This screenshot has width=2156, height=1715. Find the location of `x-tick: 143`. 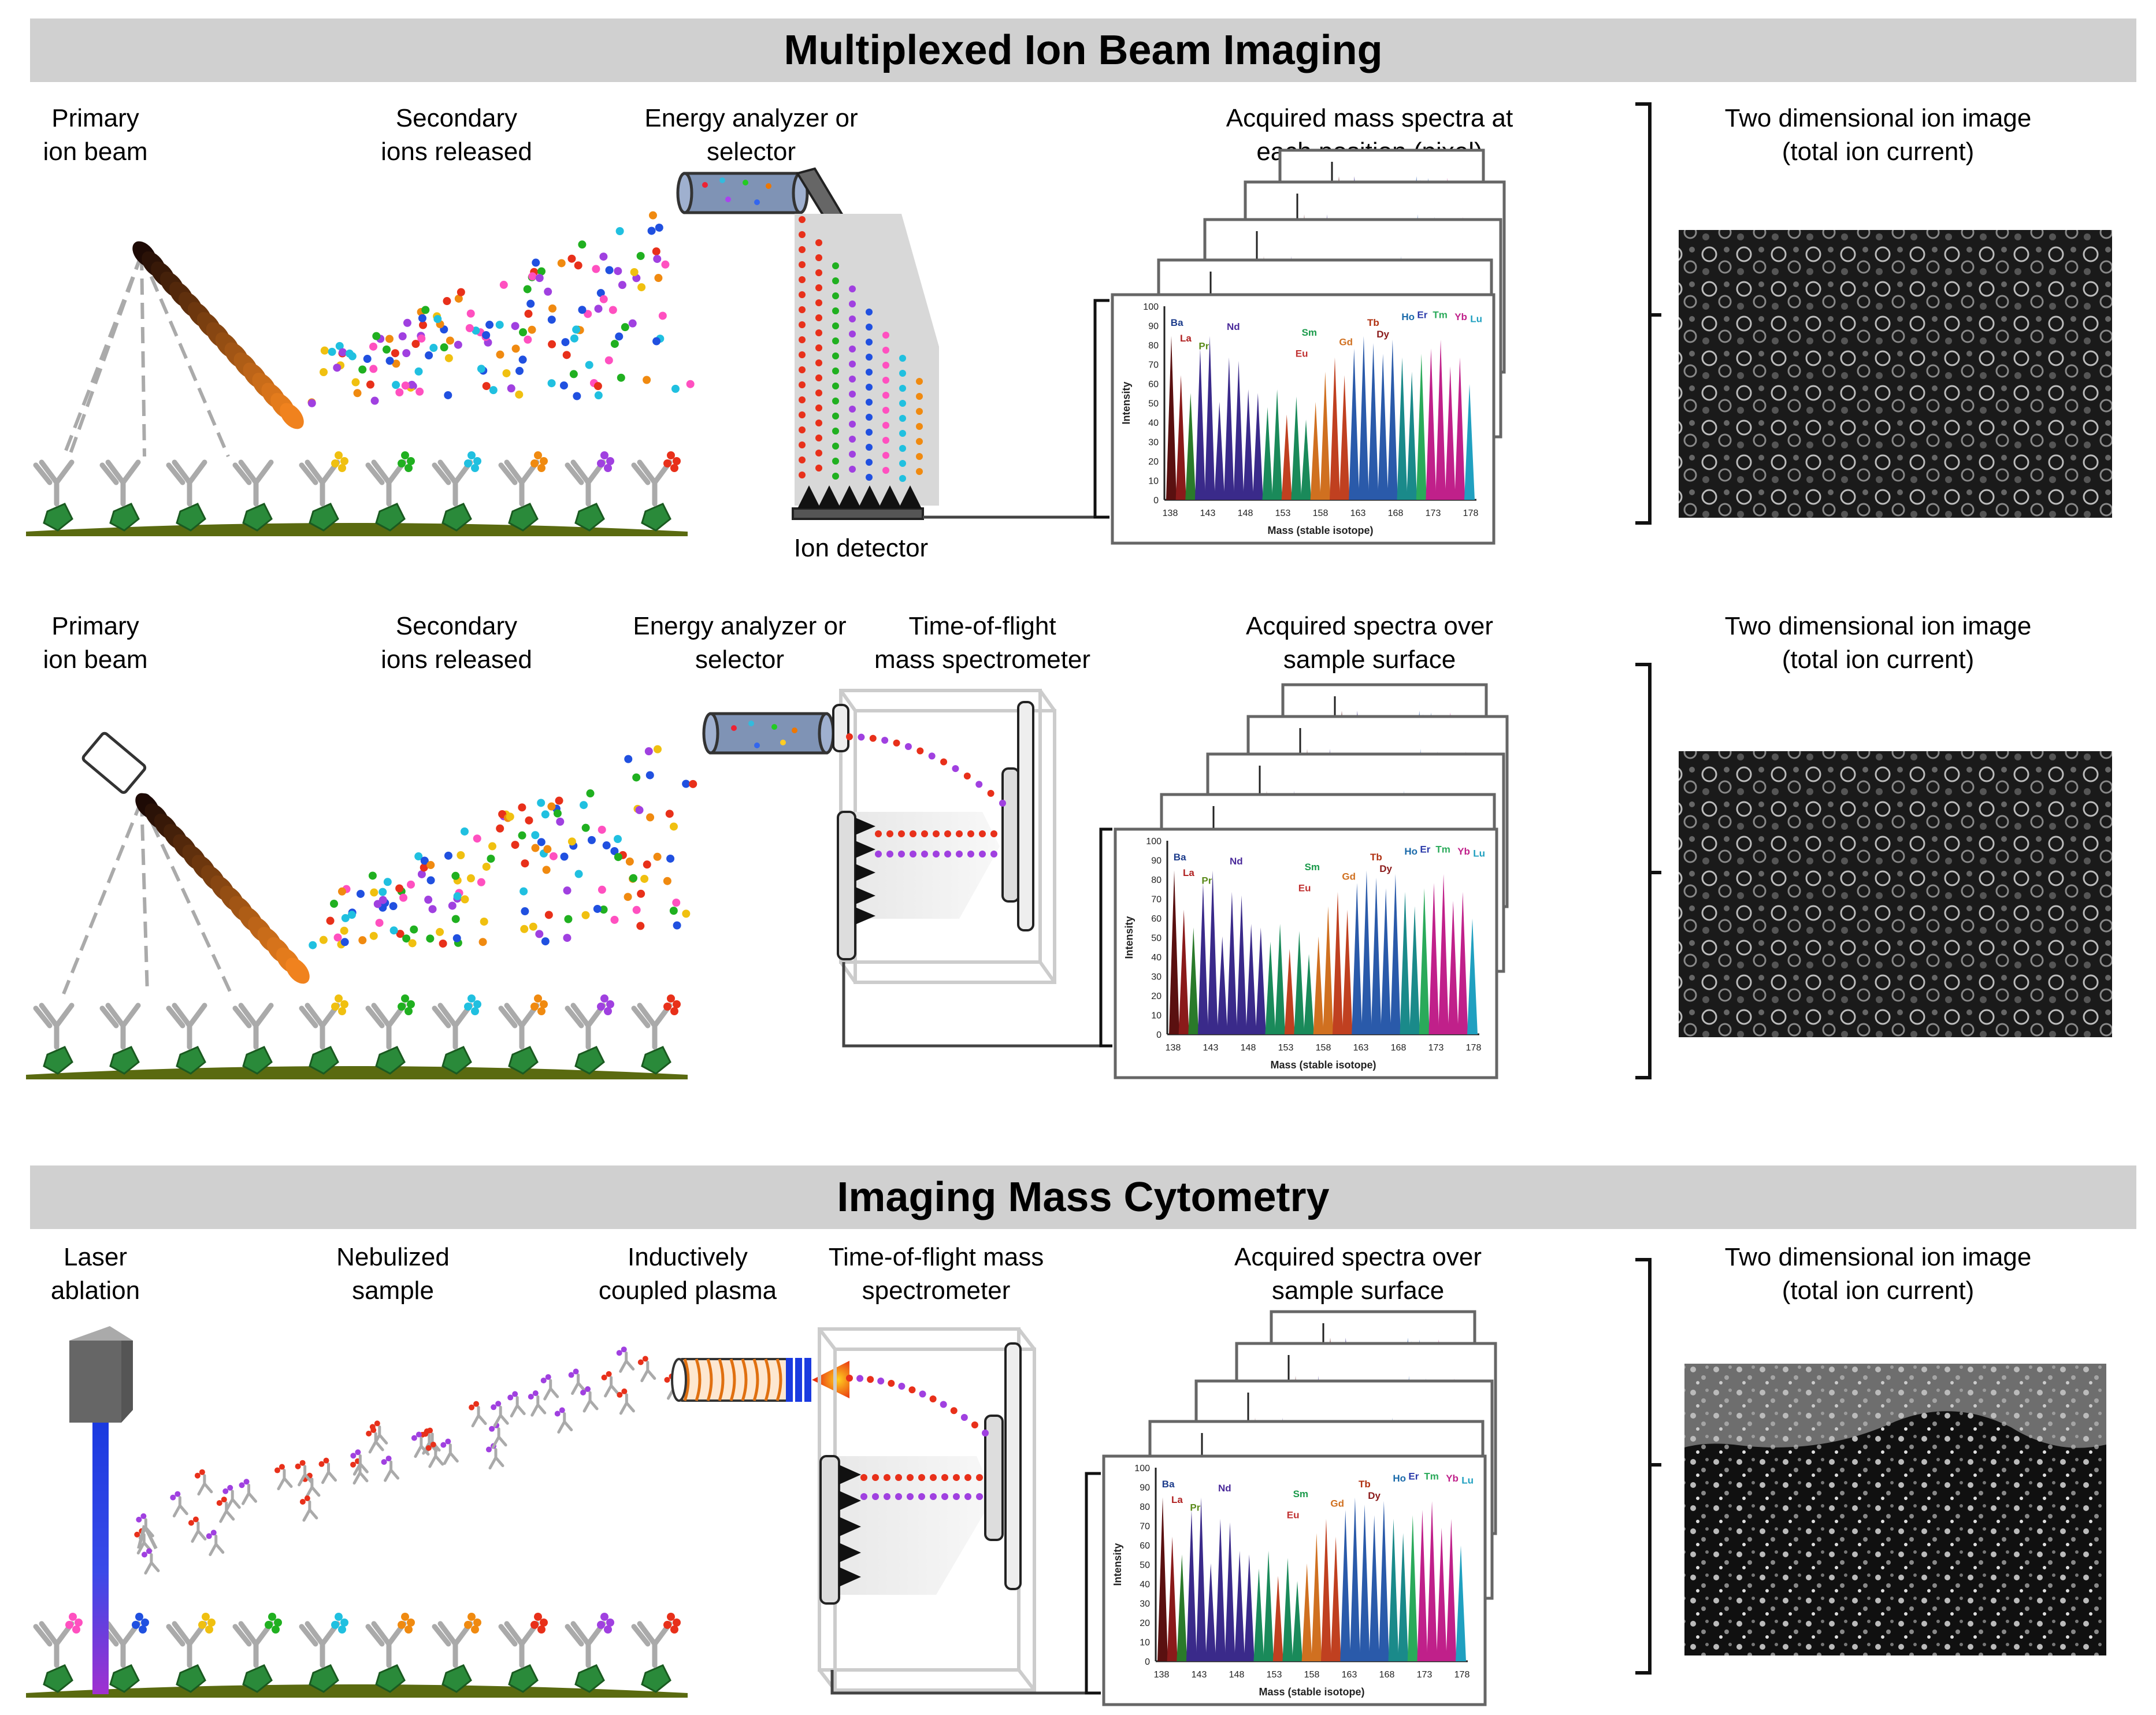

x-tick: 143 is located at coordinates (1208, 513).